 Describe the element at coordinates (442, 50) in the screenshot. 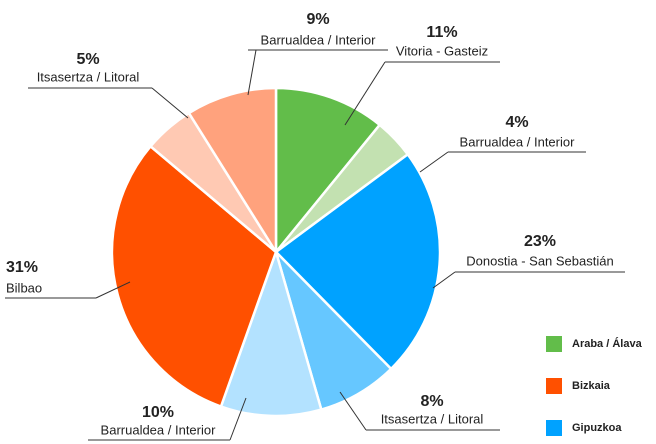

I see `slice-label: Vitoria - Gasteiz` at that location.